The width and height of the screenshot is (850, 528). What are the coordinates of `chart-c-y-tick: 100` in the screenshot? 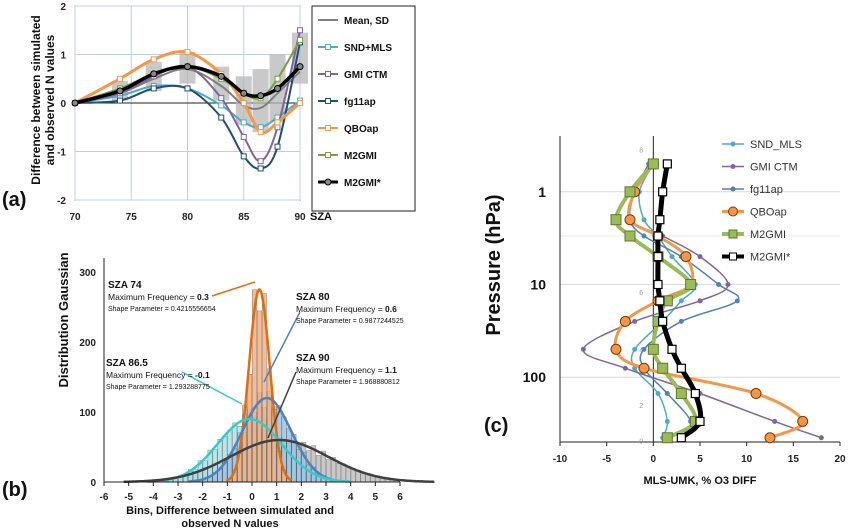 It's located at (535, 377).